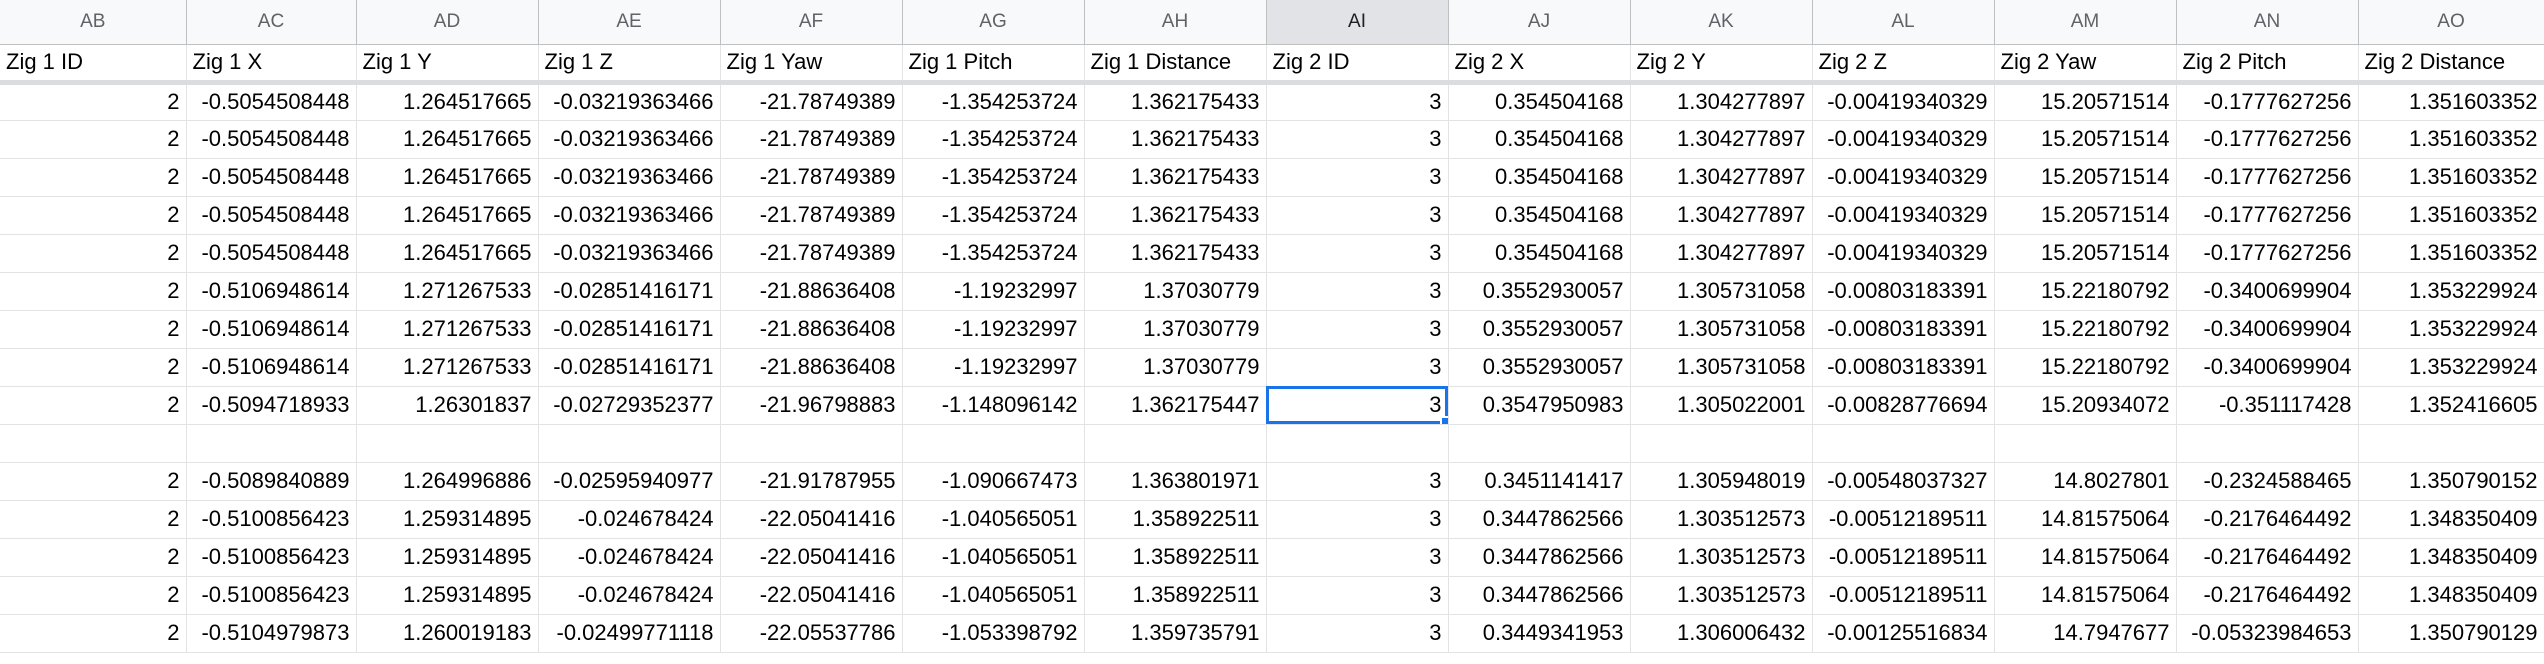 The width and height of the screenshot is (2544, 664). Describe the element at coordinates (1903, 64) in the screenshot. I see `header-cell: Zig 2 Z` at that location.